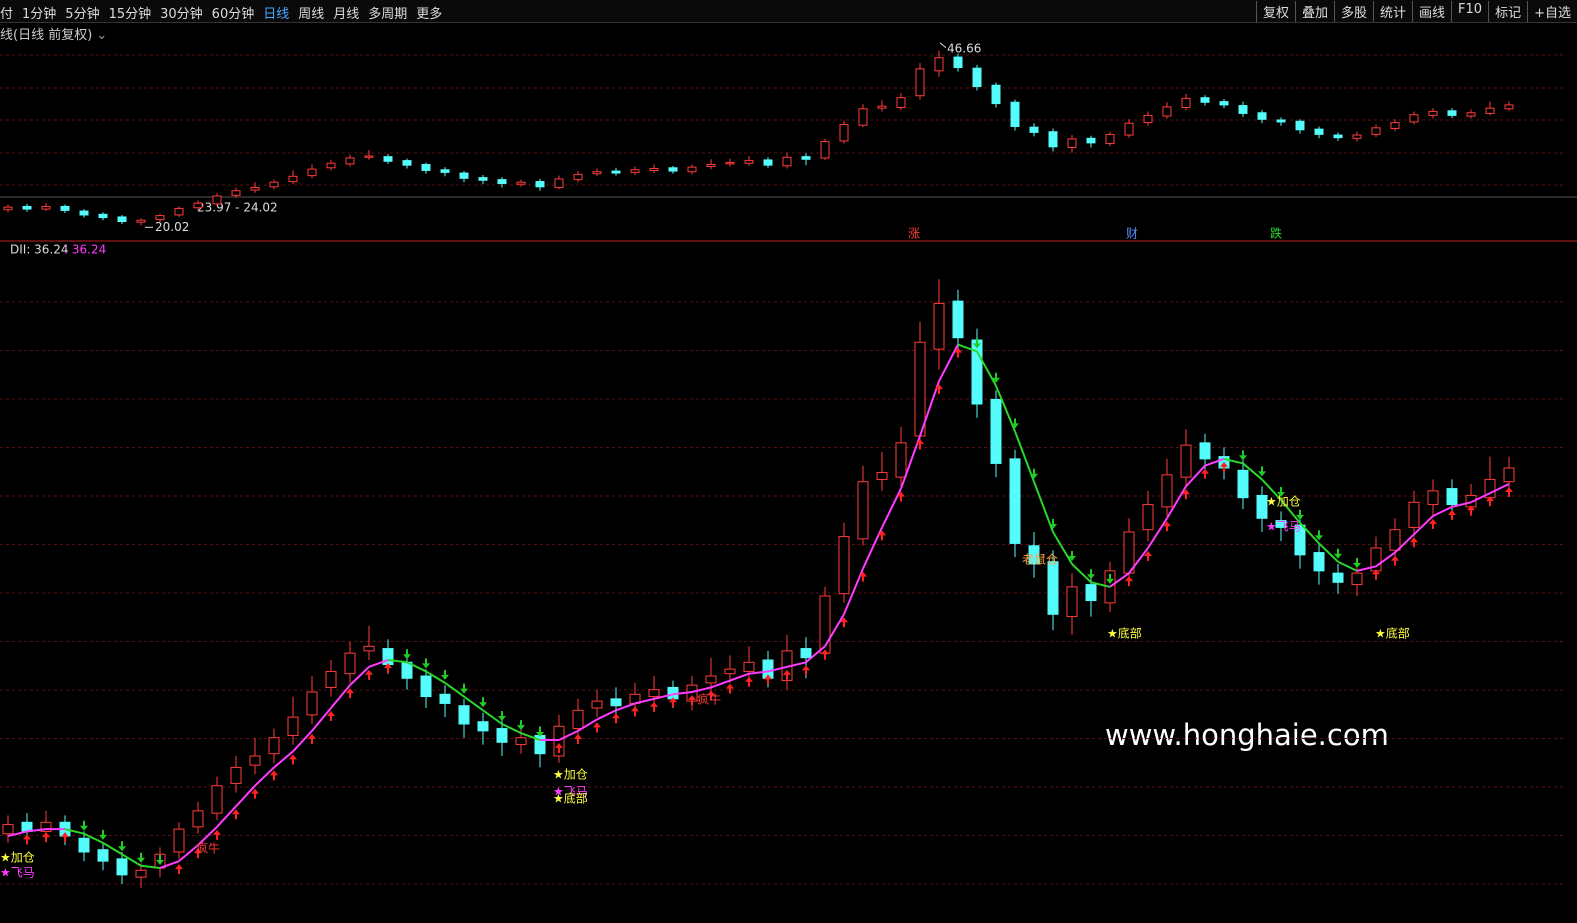  I want to click on period-tab: 多周期, so click(388, 14).